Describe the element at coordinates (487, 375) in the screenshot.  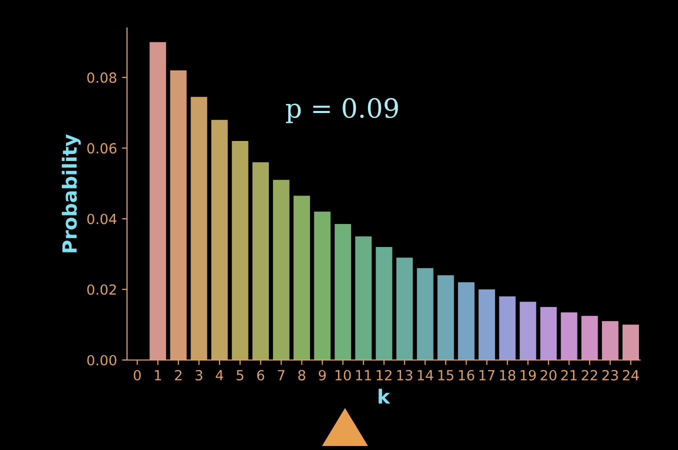
I see `x-tick-label: 17` at that location.